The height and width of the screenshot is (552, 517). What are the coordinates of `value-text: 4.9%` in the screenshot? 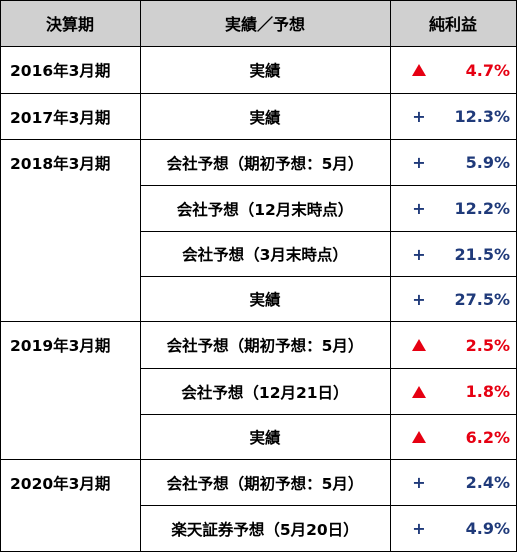 It's located at (487, 528).